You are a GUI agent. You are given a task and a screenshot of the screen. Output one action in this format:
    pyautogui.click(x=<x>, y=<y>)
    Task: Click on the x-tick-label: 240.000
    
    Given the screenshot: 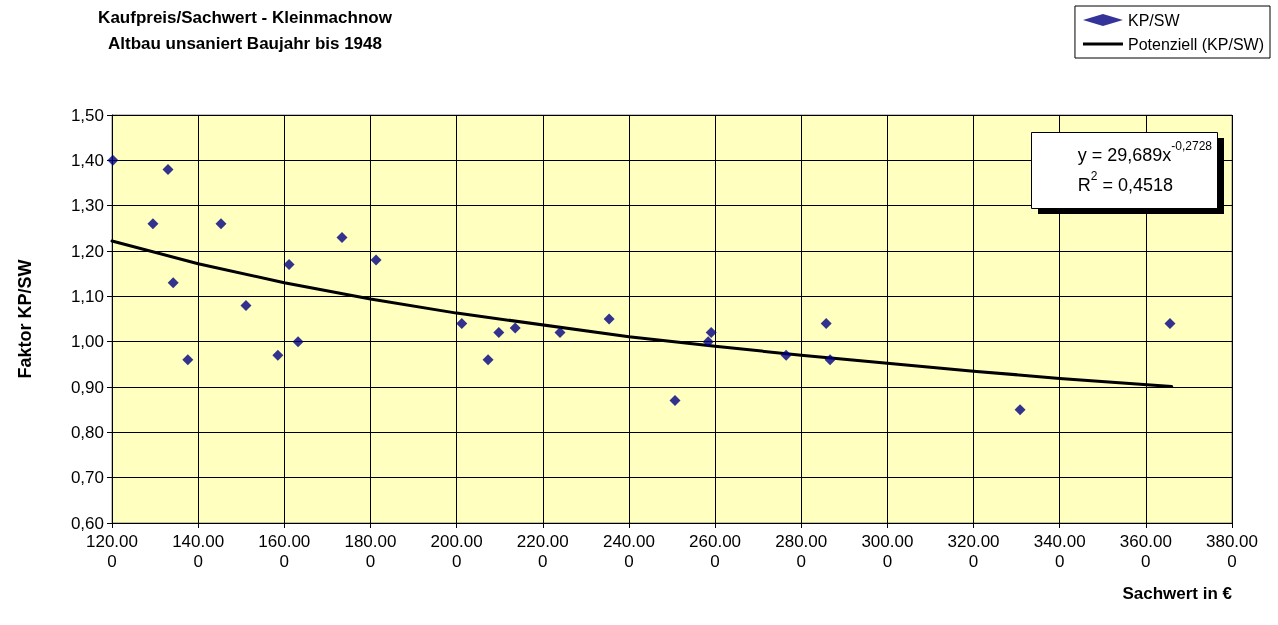 What is the action you would take?
    pyautogui.click(x=628, y=551)
    